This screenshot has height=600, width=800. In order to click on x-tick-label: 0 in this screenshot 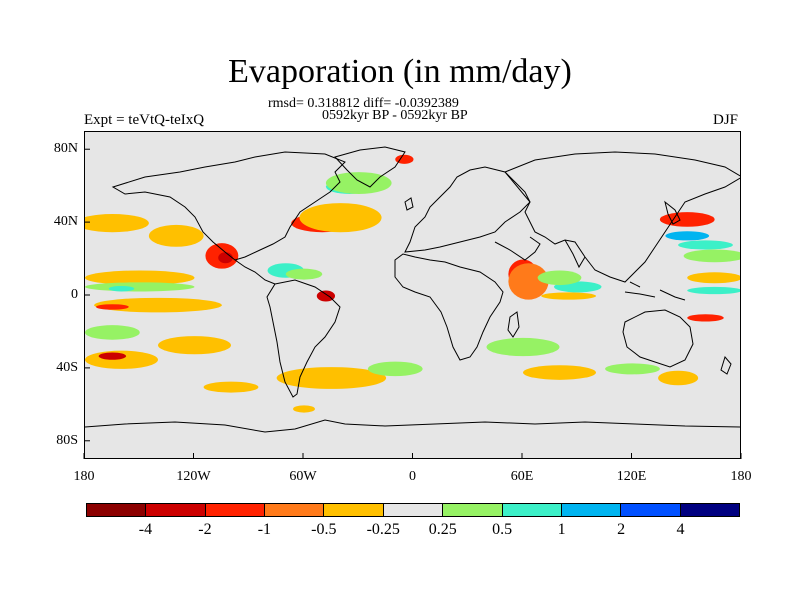, I will do `click(412, 476)`.